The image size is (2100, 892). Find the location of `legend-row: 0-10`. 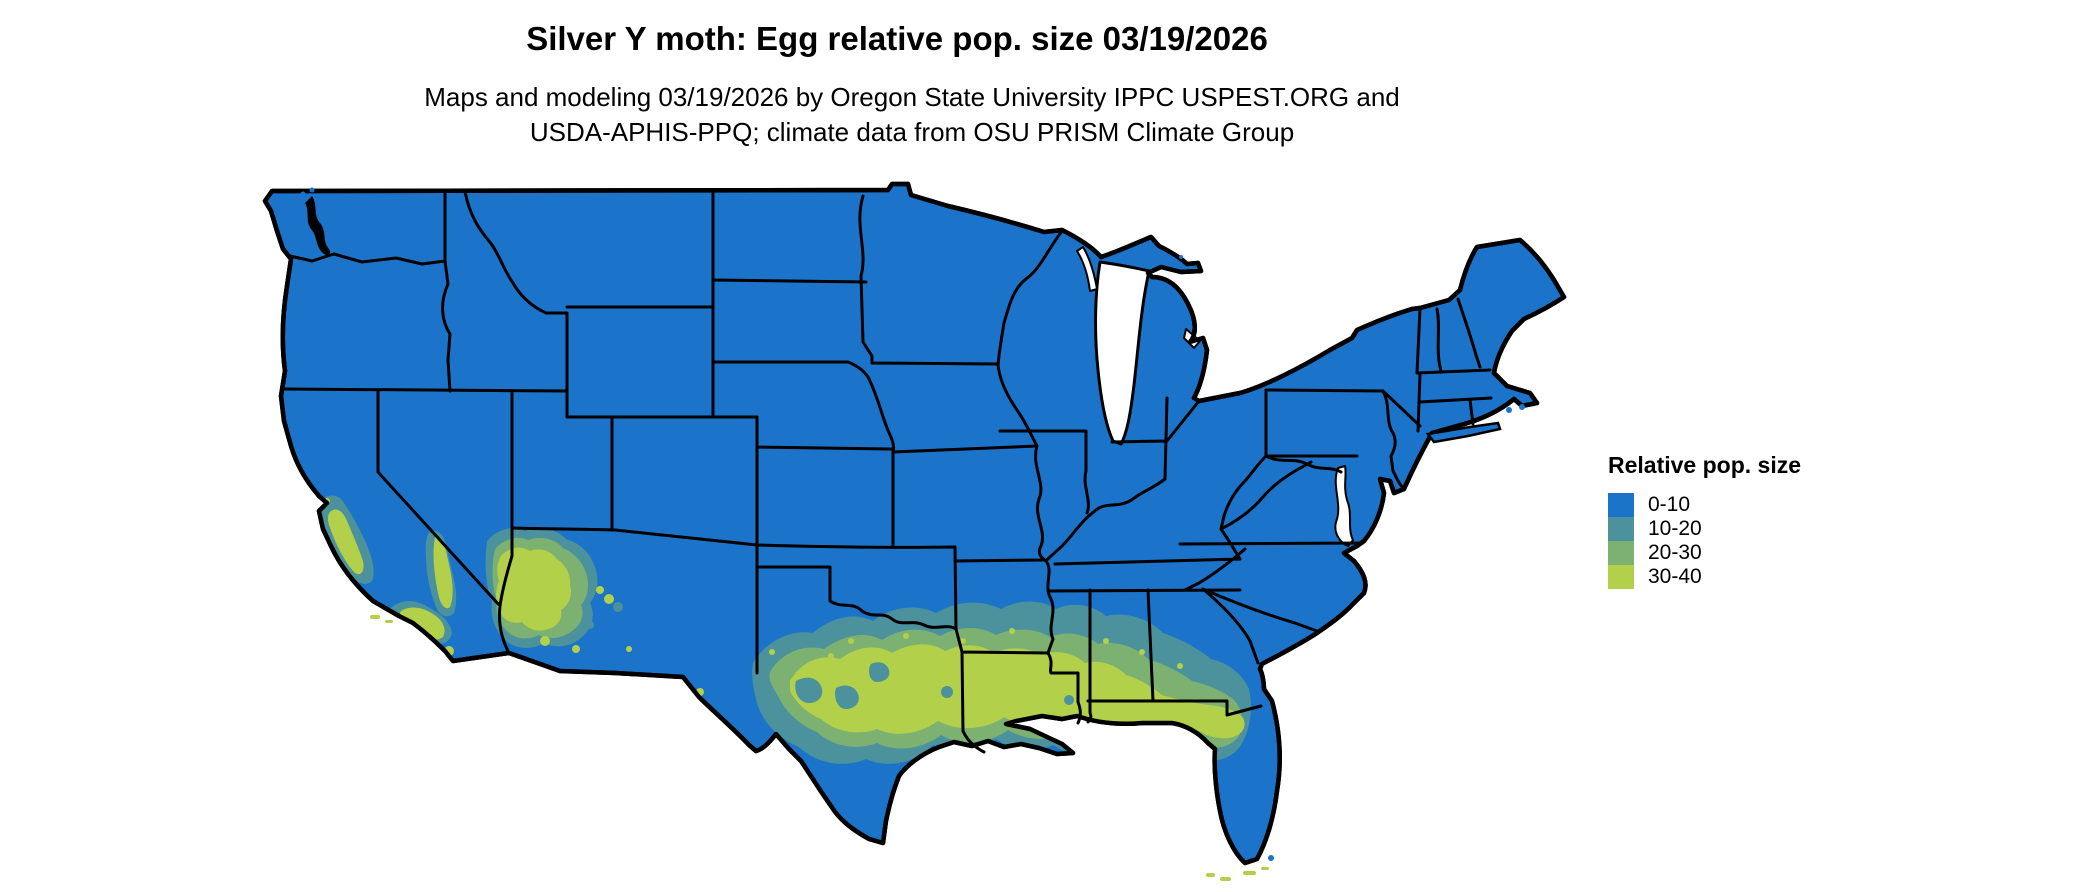

legend-row: 0-10 is located at coordinates (1704, 505).